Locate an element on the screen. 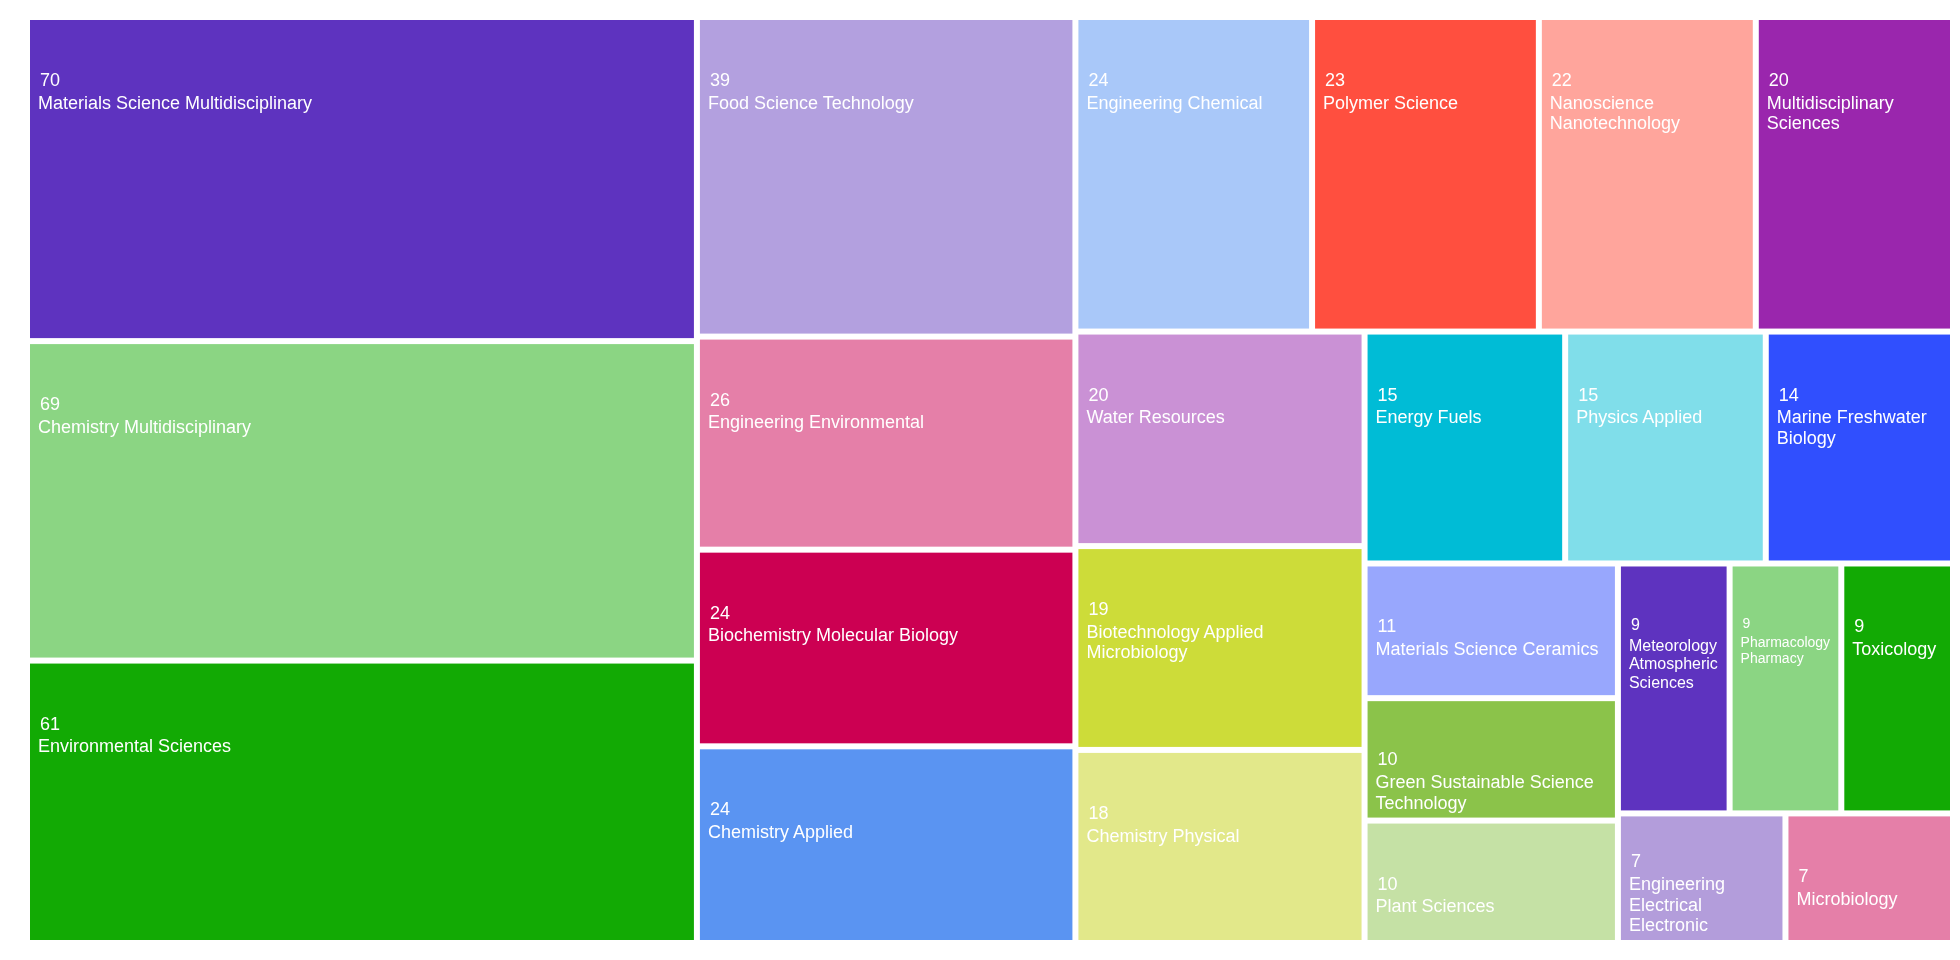 This screenshot has height=960, width=1960. category-label: Pharmacology Pharmacy is located at coordinates (1785, 649).